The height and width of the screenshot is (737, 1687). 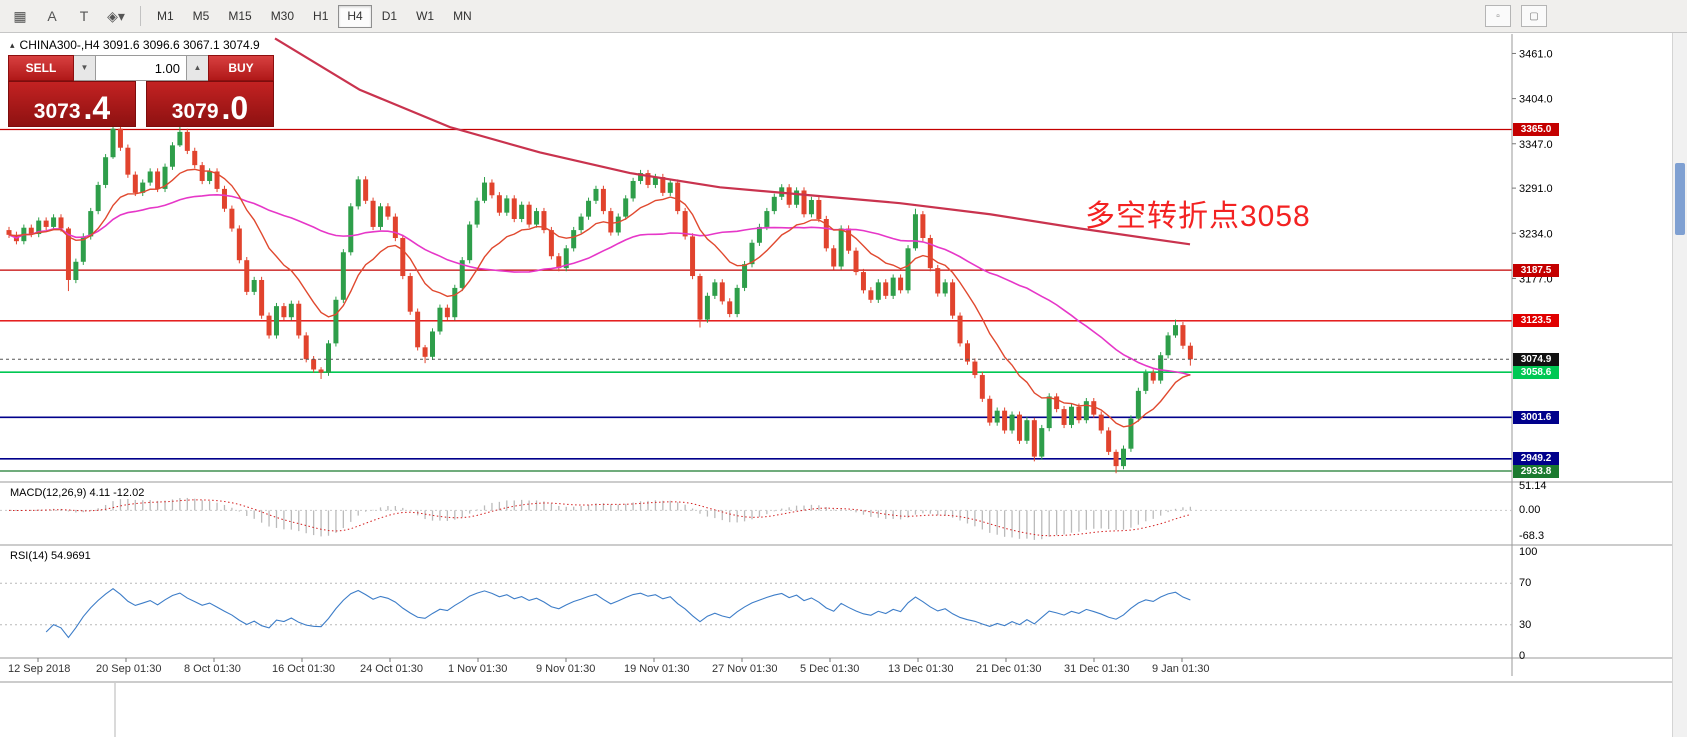 What do you see at coordinates (618, 613) in the screenshot?
I see `rsi-line` at bounding box center [618, 613].